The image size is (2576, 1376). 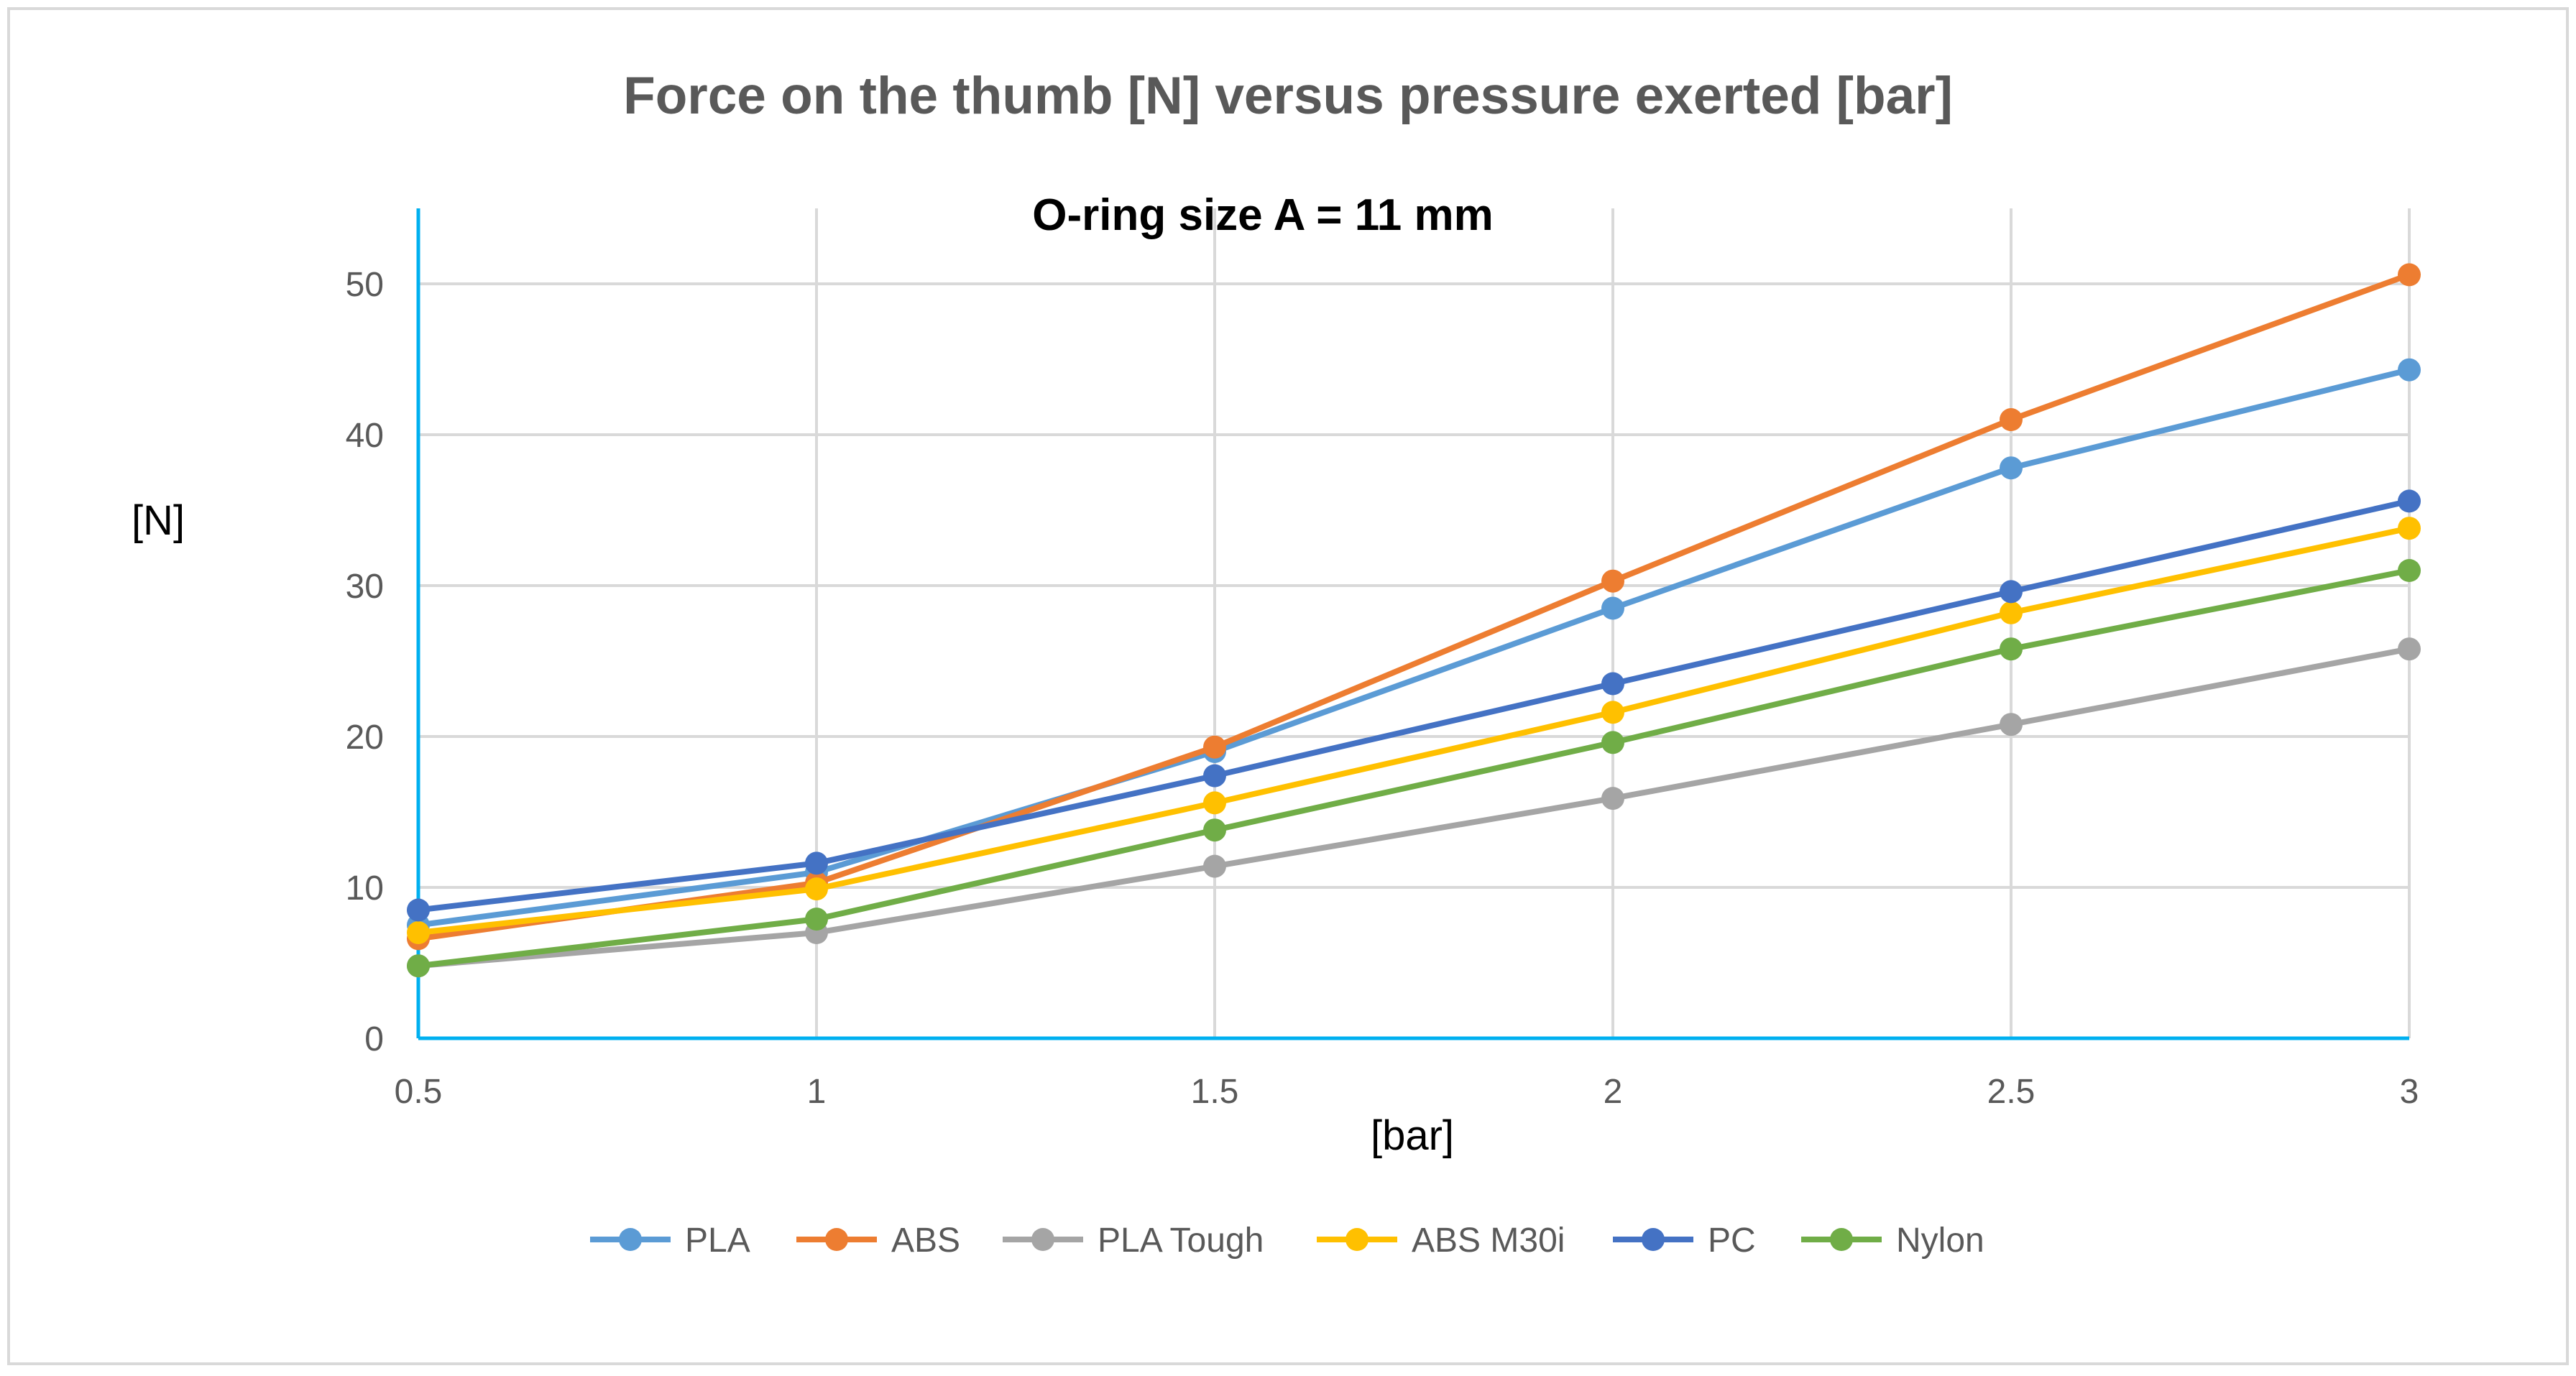 What do you see at coordinates (2409, 1092) in the screenshot?
I see `x-tick-label: 3` at bounding box center [2409, 1092].